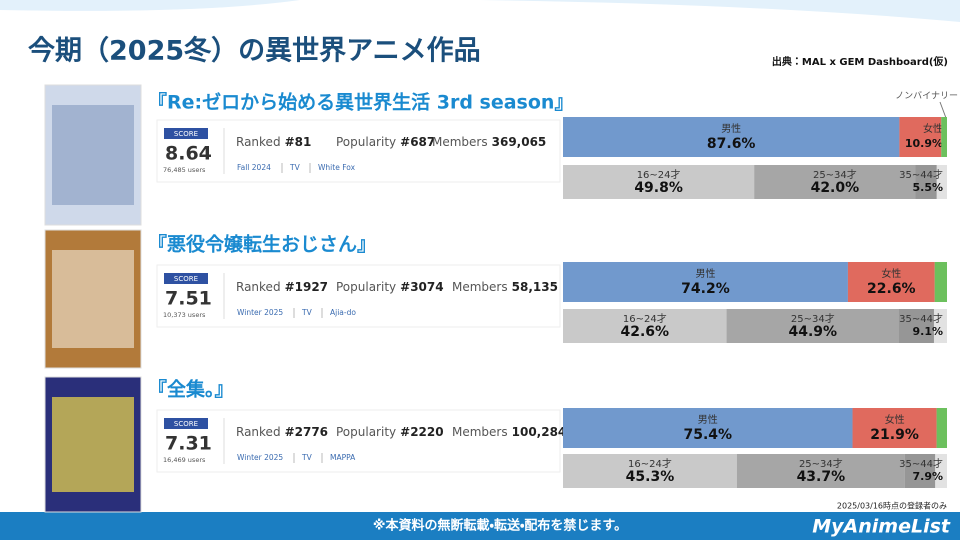 The width and height of the screenshot is (960, 540). Describe the element at coordinates (720, 11) in the screenshot. I see `decoration` at that location.